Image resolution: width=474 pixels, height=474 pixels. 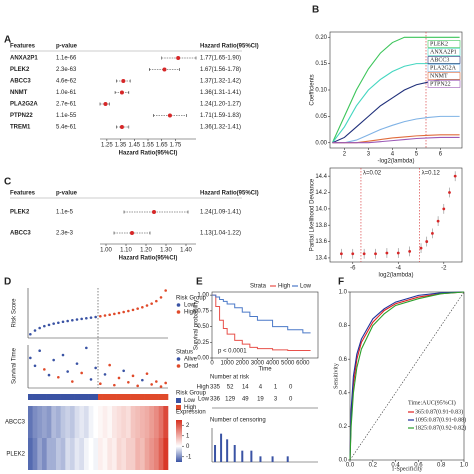 What do you see at coordinates (265, 370) in the screenshot?
I see `x-axis-label: Time` at bounding box center [265, 370].